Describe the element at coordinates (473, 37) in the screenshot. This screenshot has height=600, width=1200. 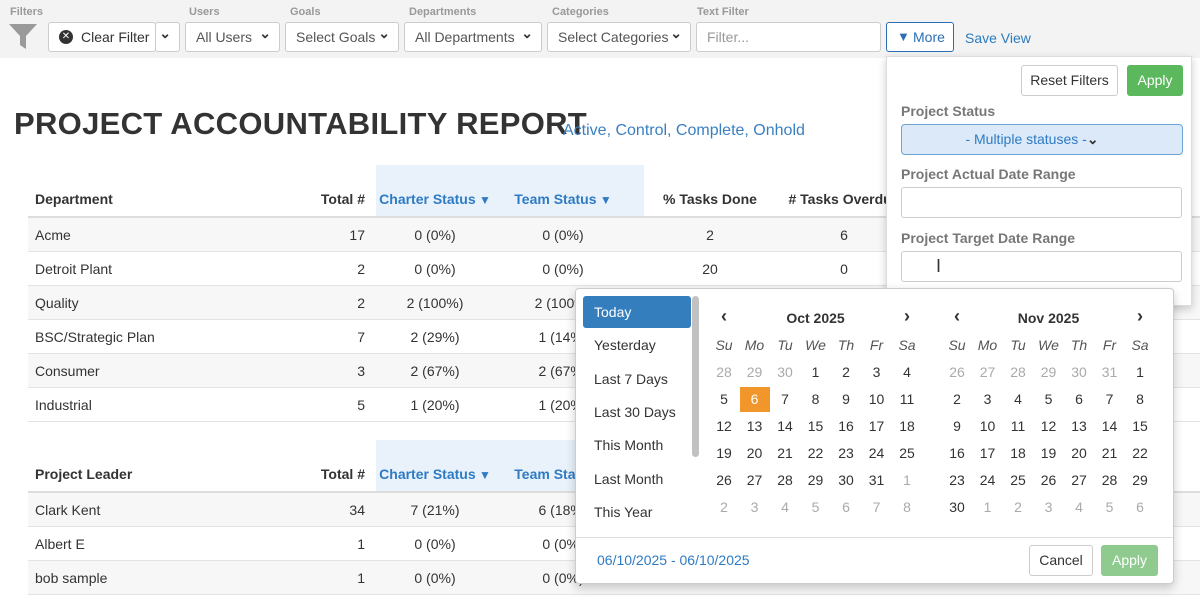
I see `select-departments: All Departments ⌄` at that location.